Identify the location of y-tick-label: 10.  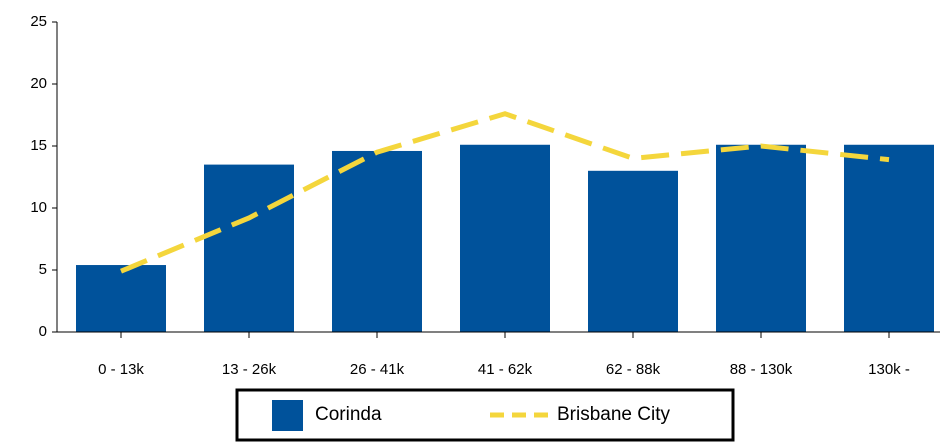
(38, 207).